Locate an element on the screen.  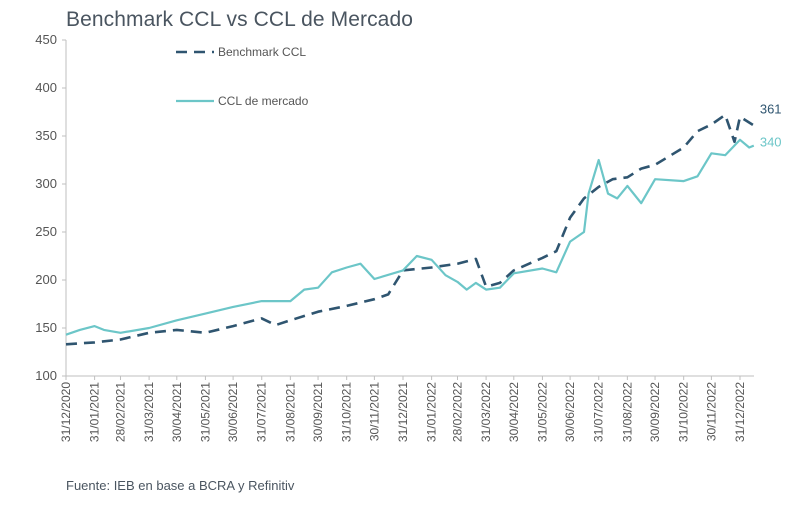
y-tick-label: 350 is located at coordinates (46, 135).